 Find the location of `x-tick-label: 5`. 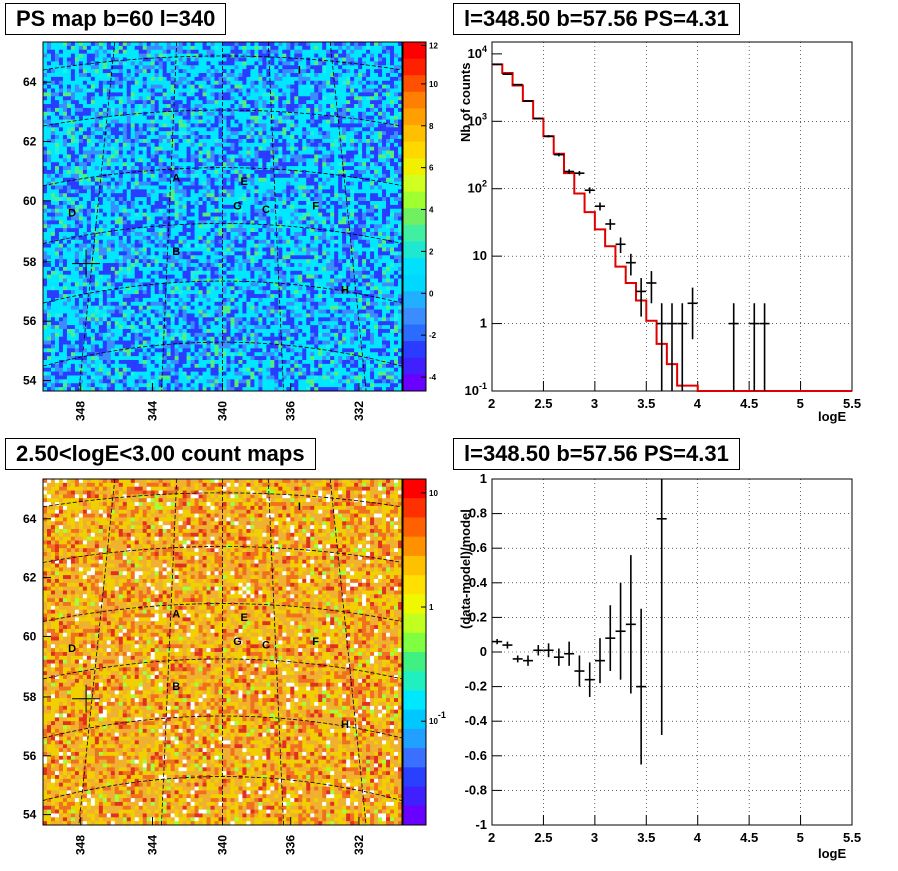

x-tick-label: 5 is located at coordinates (800, 403).